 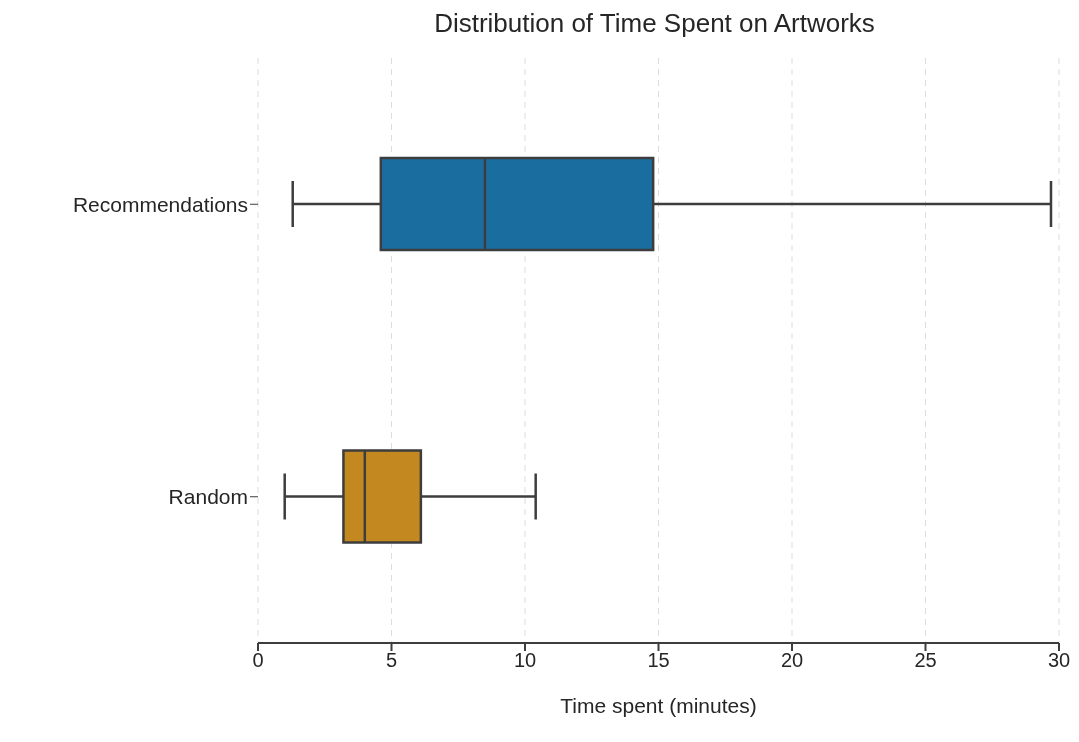 I want to click on x-axis-title: Time spent (minutes), so click(x=658, y=705).